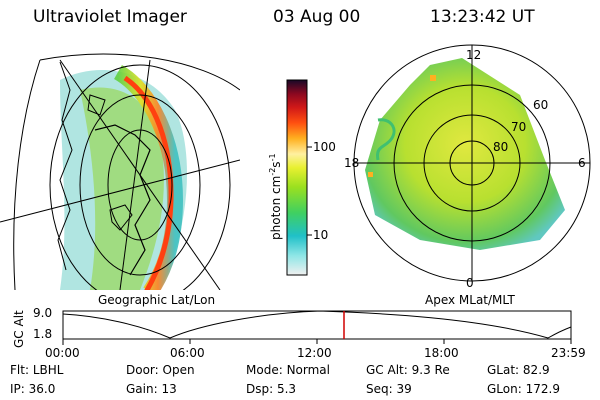 This screenshot has height=400, width=600. I want to click on image-time: 13:23:42 UT, so click(482, 17).